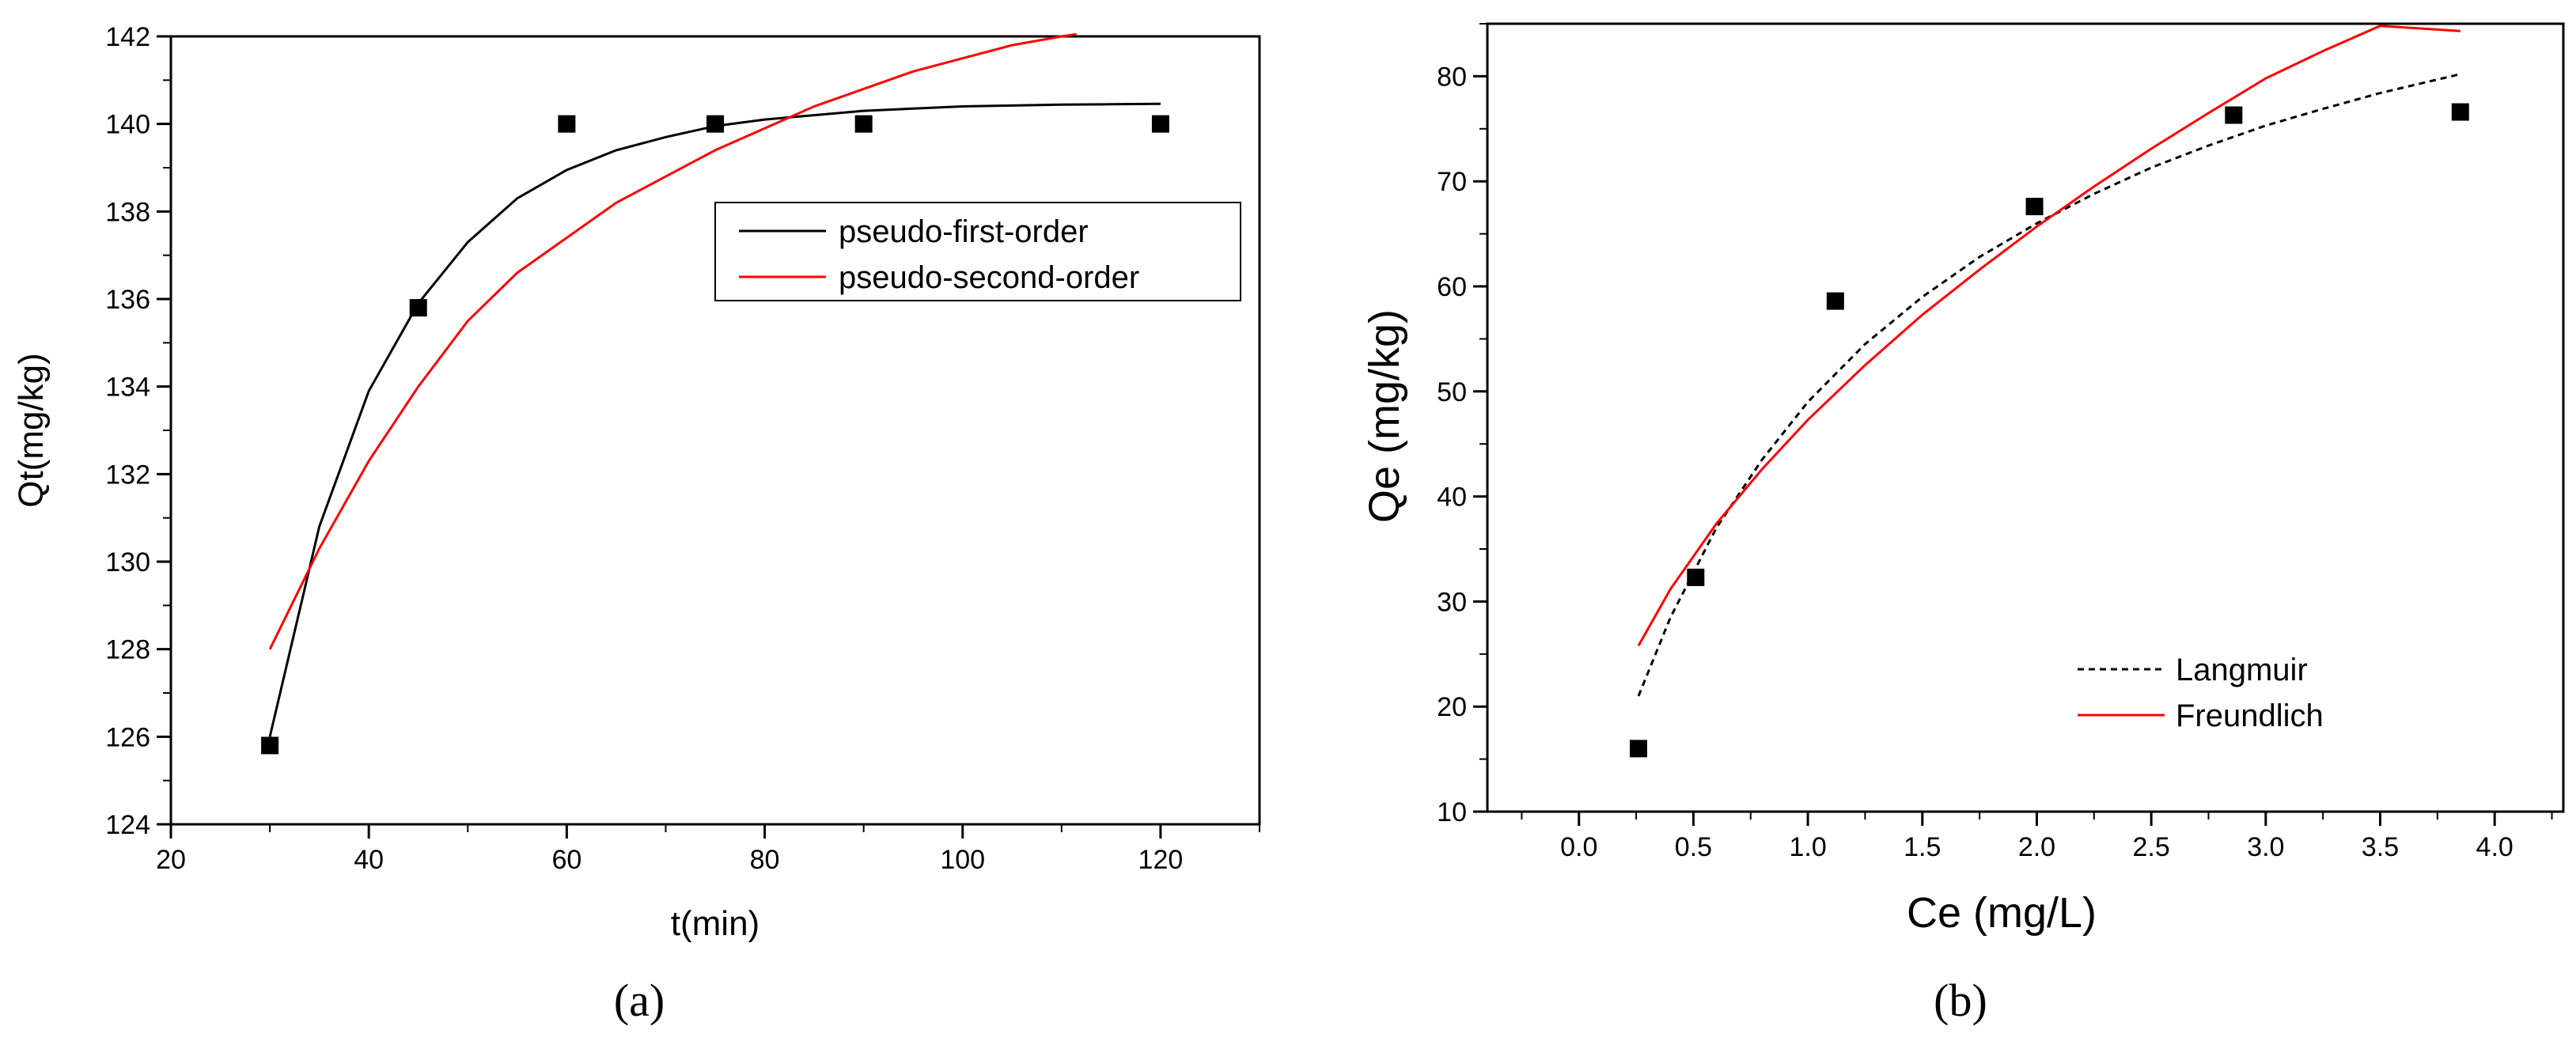 The image size is (2576, 1045). Describe the element at coordinates (2002, 913) in the screenshot. I see `panel-b-xlabel: Ce (mg/L)` at that location.